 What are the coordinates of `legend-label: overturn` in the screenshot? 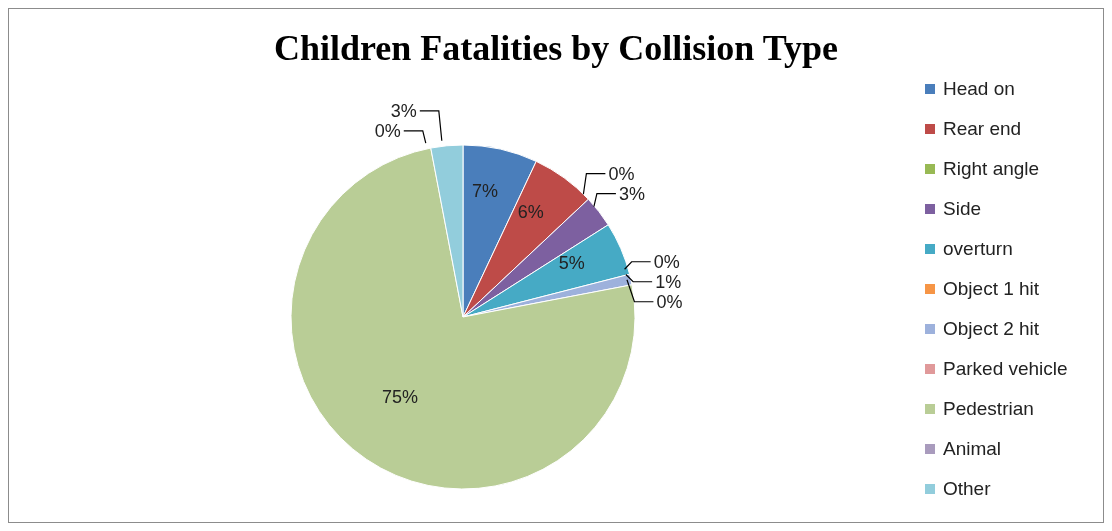 It's located at (978, 249).